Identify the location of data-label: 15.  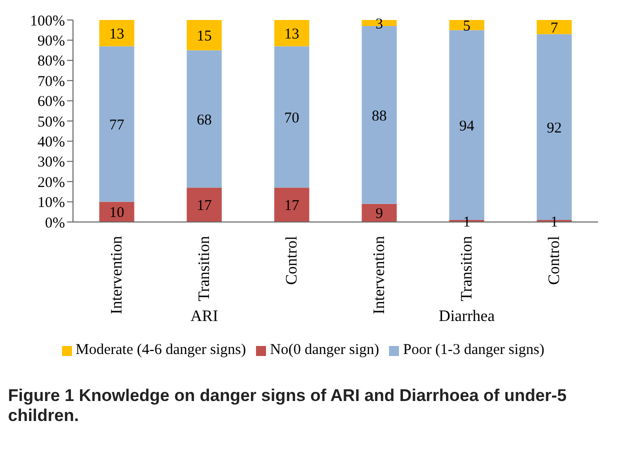
(204, 36).